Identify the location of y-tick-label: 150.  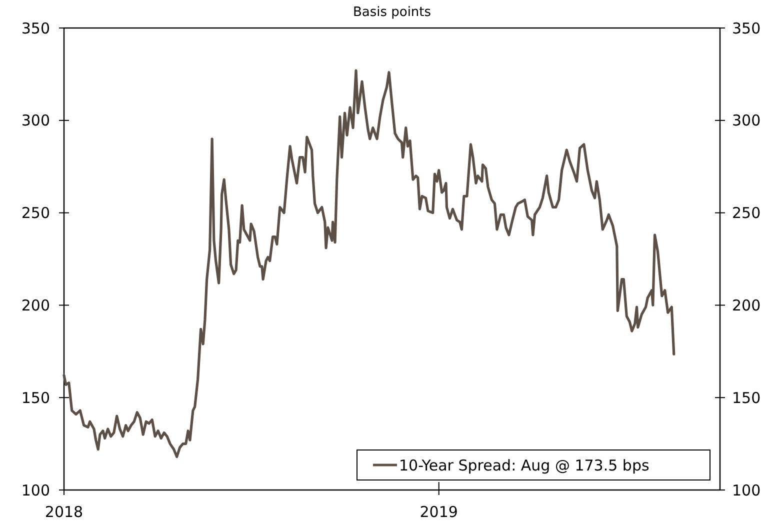
(35, 397).